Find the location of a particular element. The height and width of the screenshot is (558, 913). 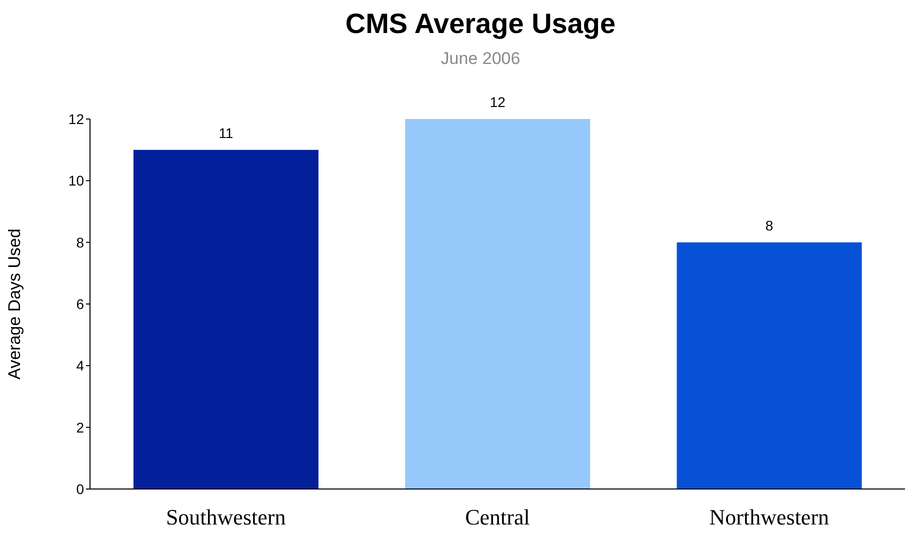

data-label: 11 is located at coordinates (226, 132).